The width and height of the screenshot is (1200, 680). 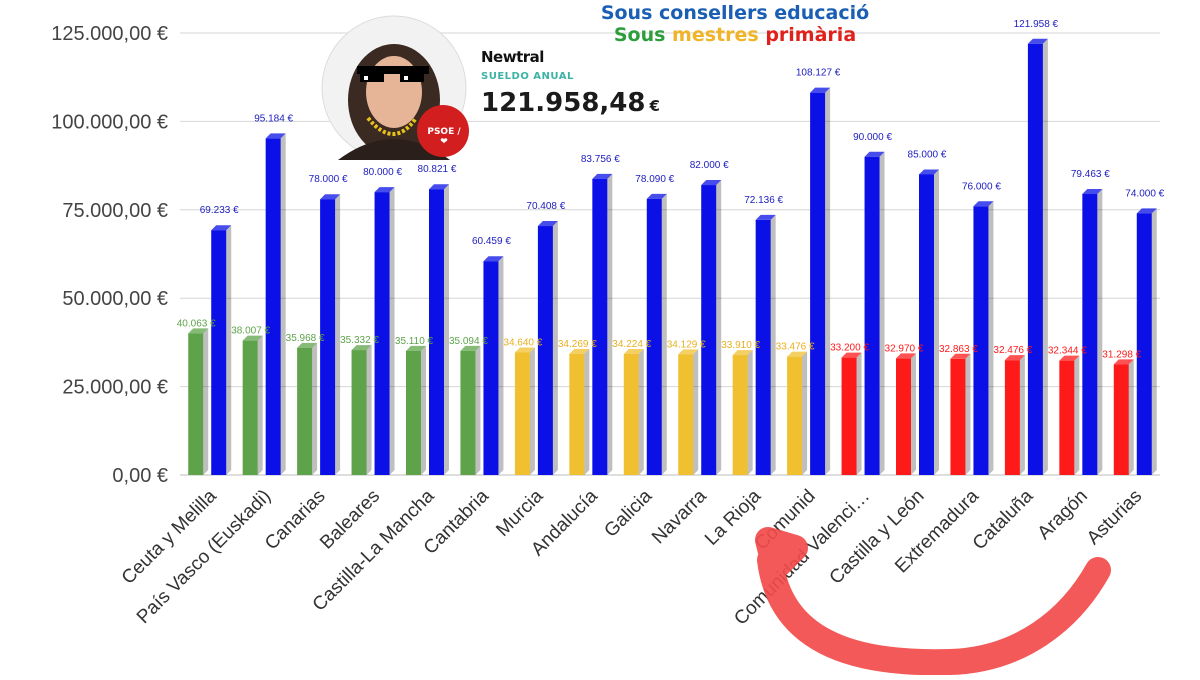 I want to click on data-label-councillor: 80.821 €, so click(x=437, y=169).